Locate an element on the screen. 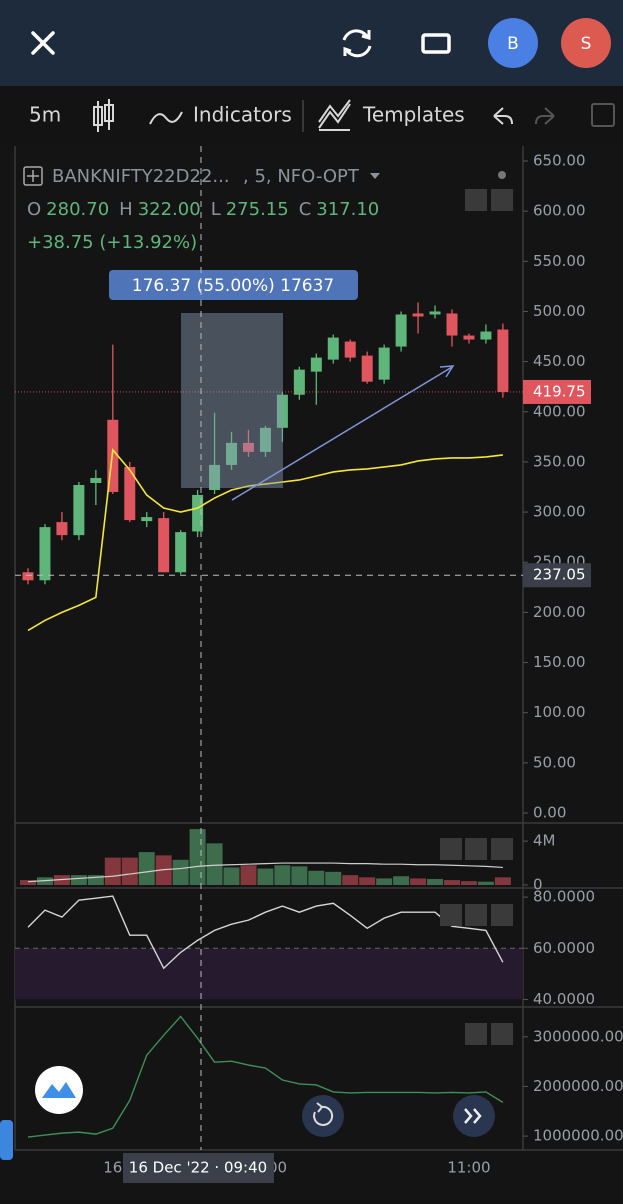 The width and height of the screenshot is (623, 1204). y-tick-label: 100.00 is located at coordinates (559, 712).